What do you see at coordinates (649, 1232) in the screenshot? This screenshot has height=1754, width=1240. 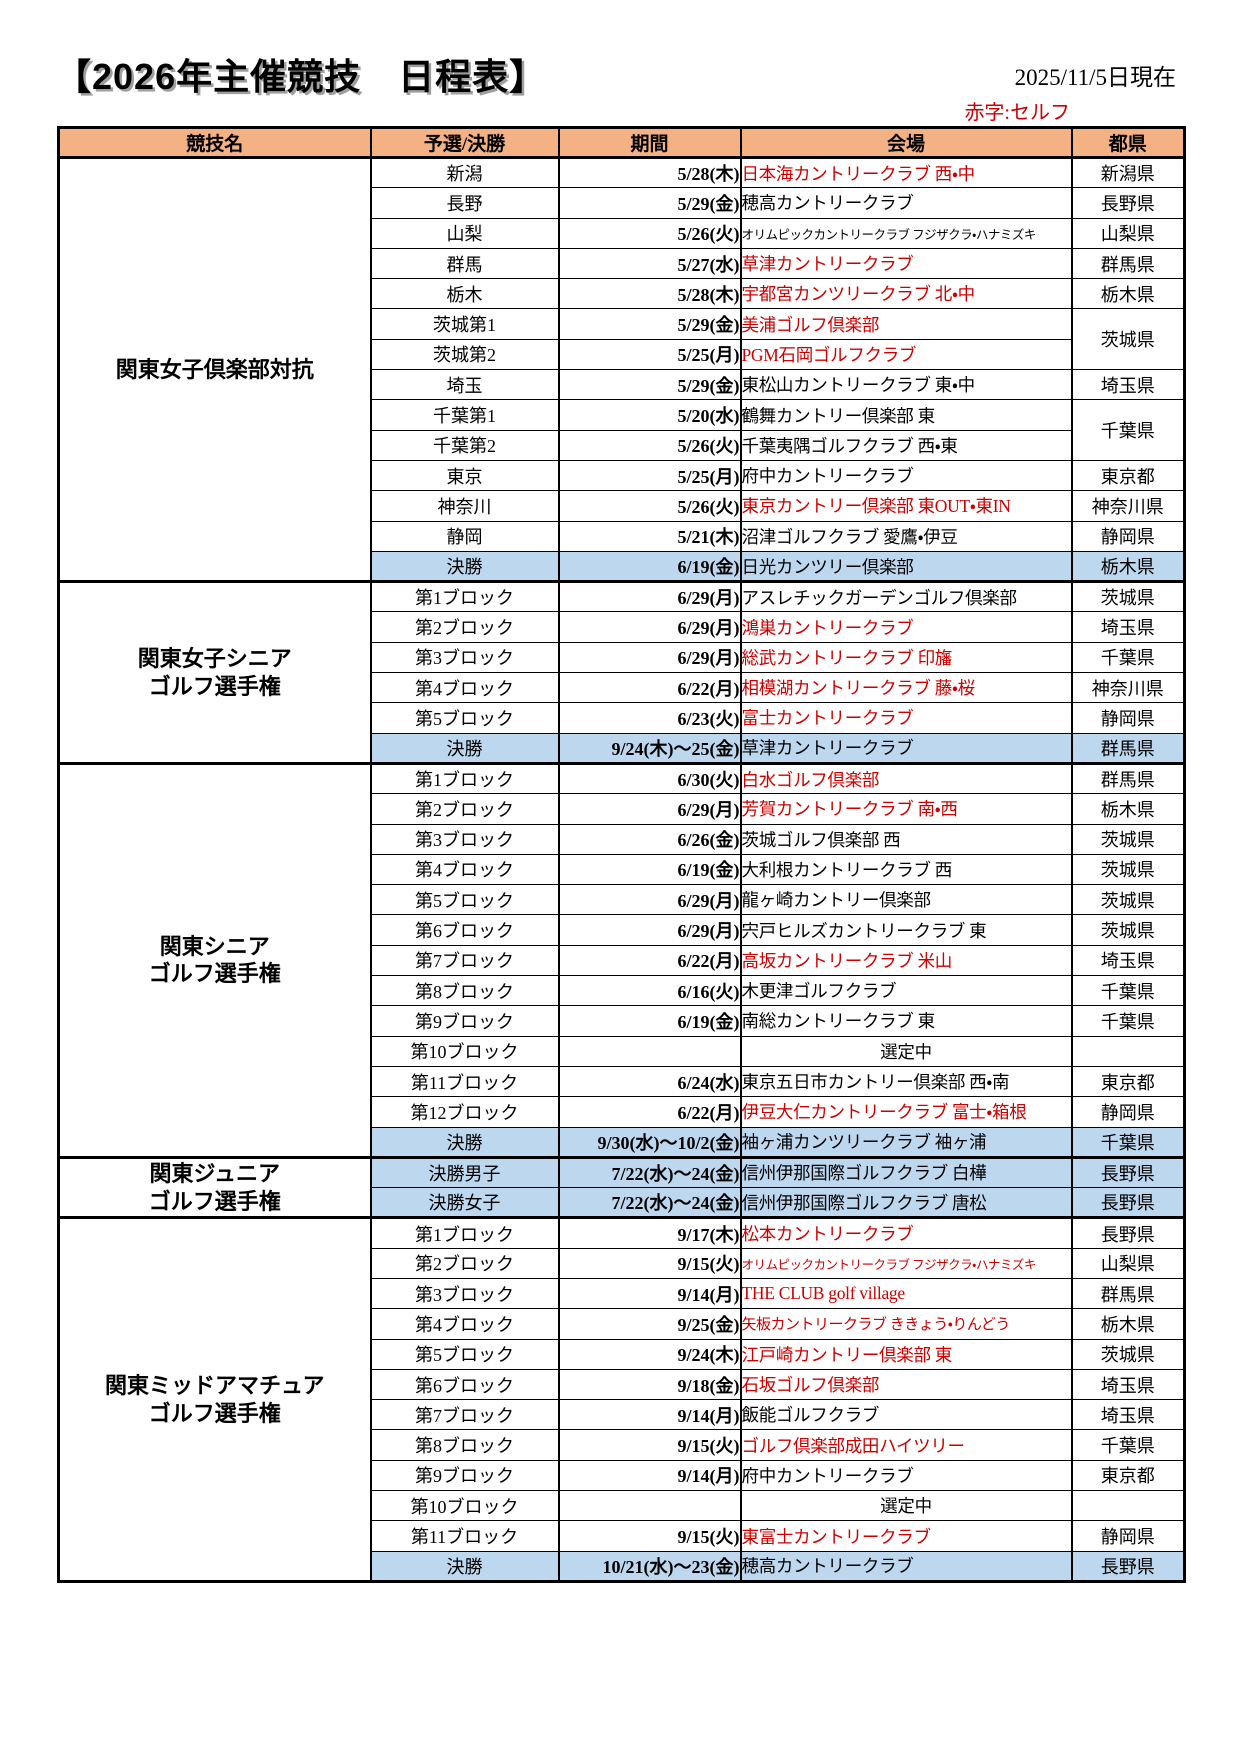 I see `period-cell: 9/17(木)` at bounding box center [649, 1232].